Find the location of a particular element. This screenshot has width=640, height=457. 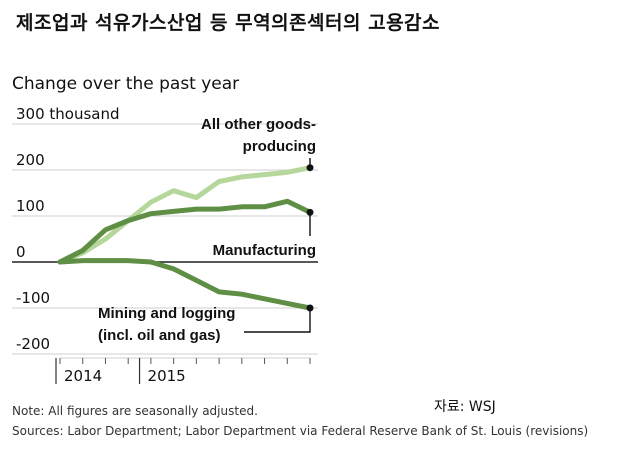

headline: 제조업과 석유가스산업 등 무역의존섹터의 고용감소 is located at coordinates (228, 23).